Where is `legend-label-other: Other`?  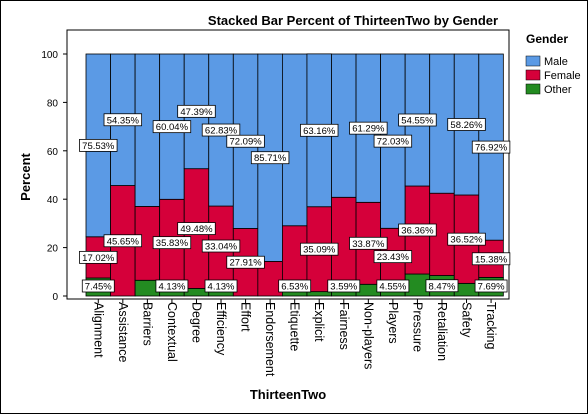 legend-label-other: Other is located at coordinates (558, 90).